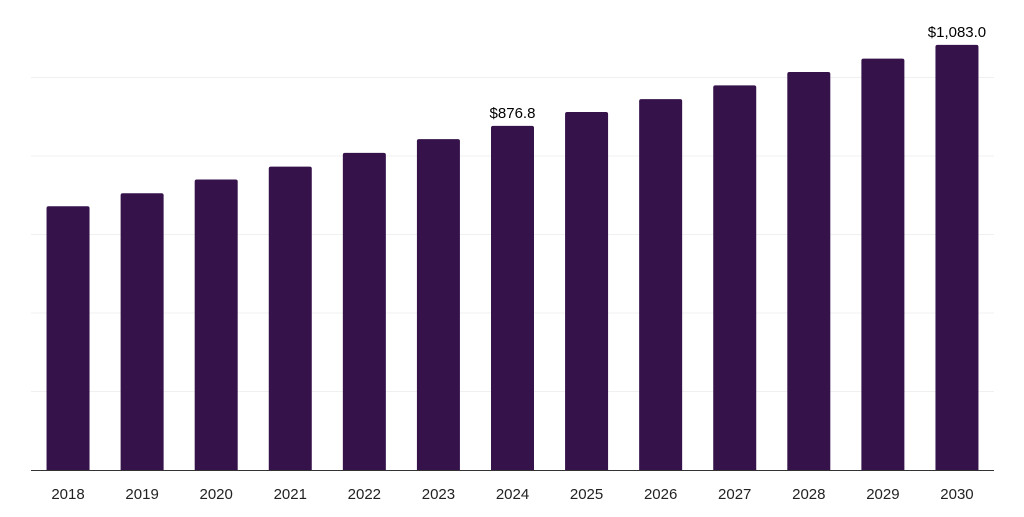 The height and width of the screenshot is (517, 1024). What do you see at coordinates (216, 494) in the screenshot?
I see `x-tick-label-2020: 2020` at bounding box center [216, 494].